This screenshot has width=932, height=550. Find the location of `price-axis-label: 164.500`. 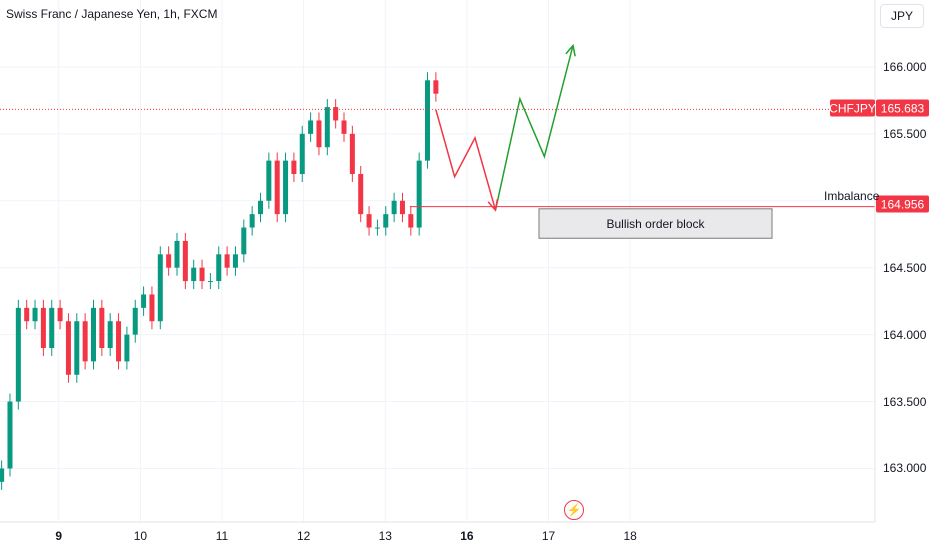

price-axis-label: 164.500 is located at coordinates (905, 267).